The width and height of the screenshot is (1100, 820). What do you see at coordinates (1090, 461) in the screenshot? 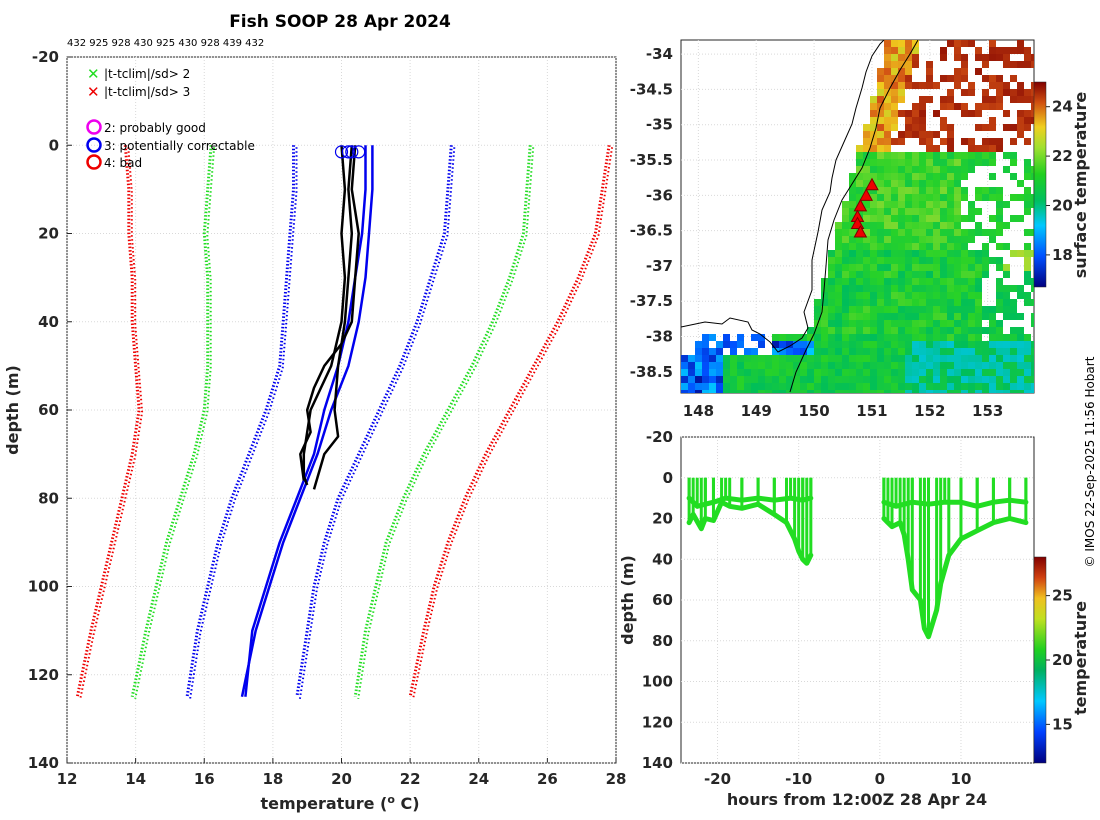
I see `copyright-note: © IMOS 22-Sep-2025 11:56 Hobart` at bounding box center [1090, 461].